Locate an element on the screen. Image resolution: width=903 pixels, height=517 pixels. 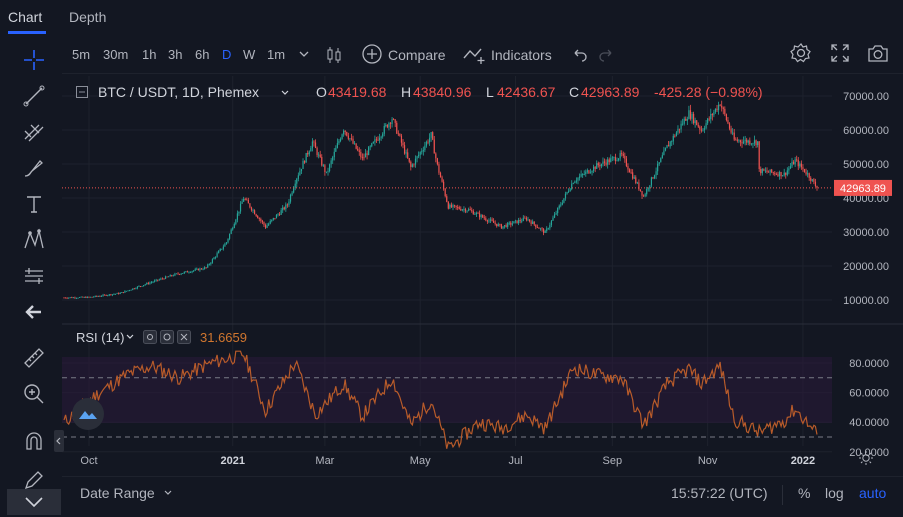
compare-button: Compare is located at coordinates (403, 54).